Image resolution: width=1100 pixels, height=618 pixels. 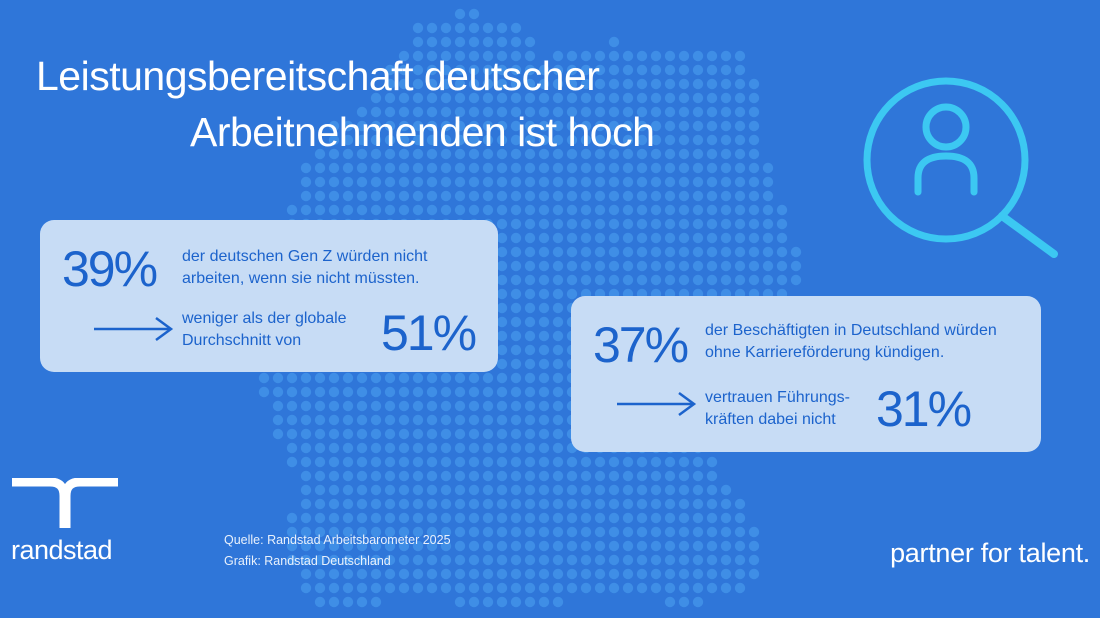 What do you see at coordinates (960, 167) in the screenshot?
I see `search-person-icon` at bounding box center [960, 167].